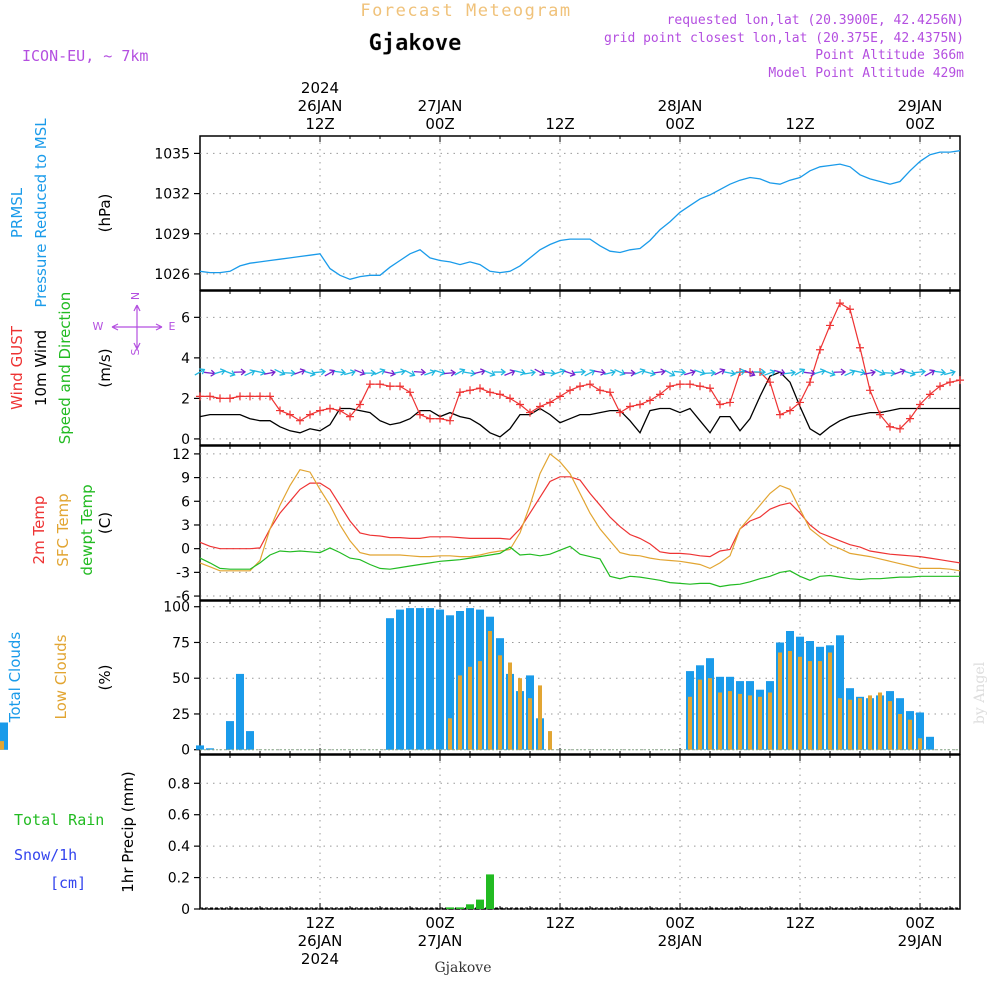 The image size is (1000, 1000). What do you see at coordinates (135, 296) in the screenshot?
I see `compass-n-label: N` at bounding box center [135, 296].